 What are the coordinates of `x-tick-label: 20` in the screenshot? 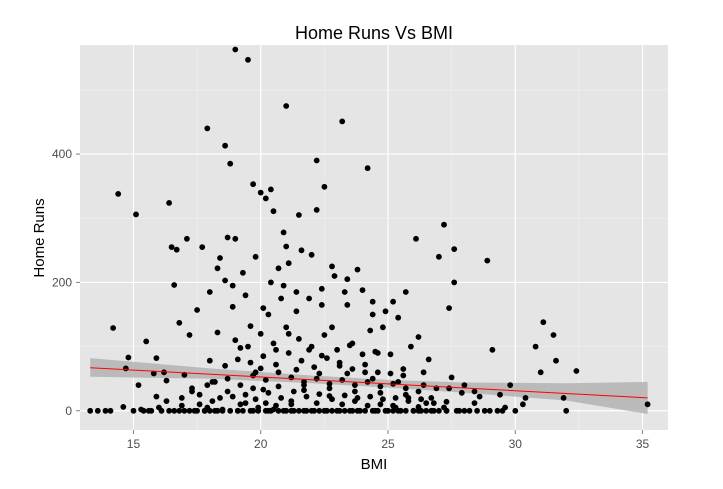 It's located at (261, 444).